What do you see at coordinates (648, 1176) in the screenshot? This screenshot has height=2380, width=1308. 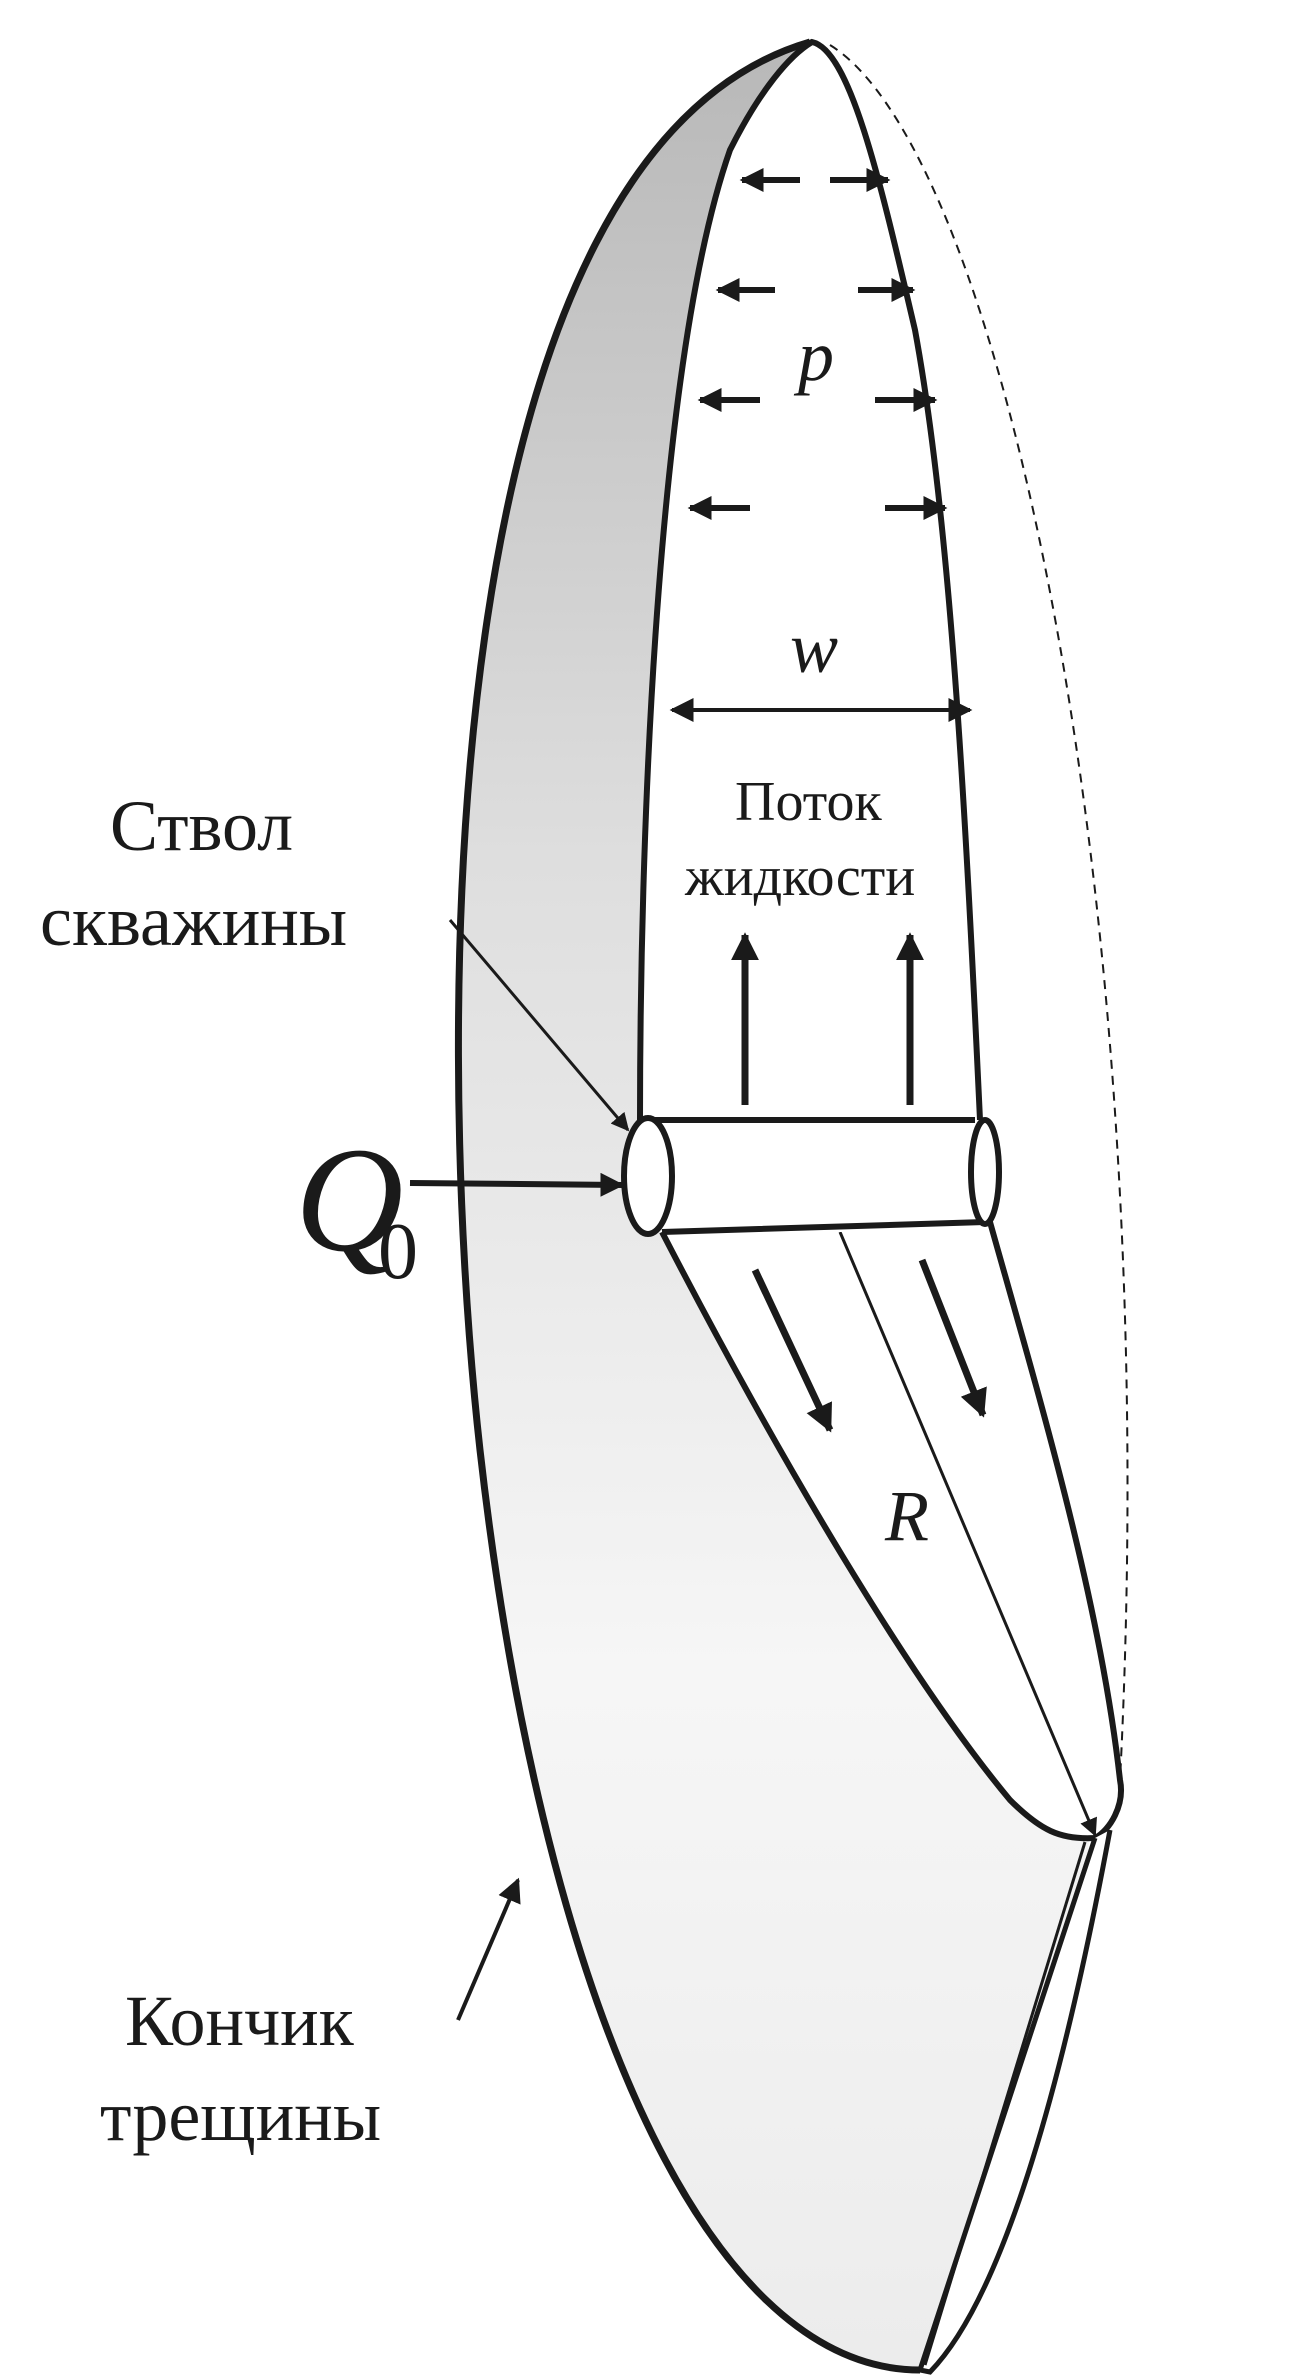 I see `wellbore-opening` at bounding box center [648, 1176].